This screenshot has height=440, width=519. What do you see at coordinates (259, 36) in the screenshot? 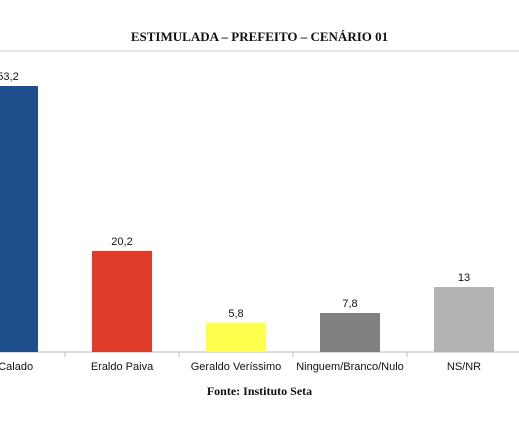
I see `chart-title: ESTIMULADA – PREFEITO – CENÁRIO 01` at bounding box center [259, 36].